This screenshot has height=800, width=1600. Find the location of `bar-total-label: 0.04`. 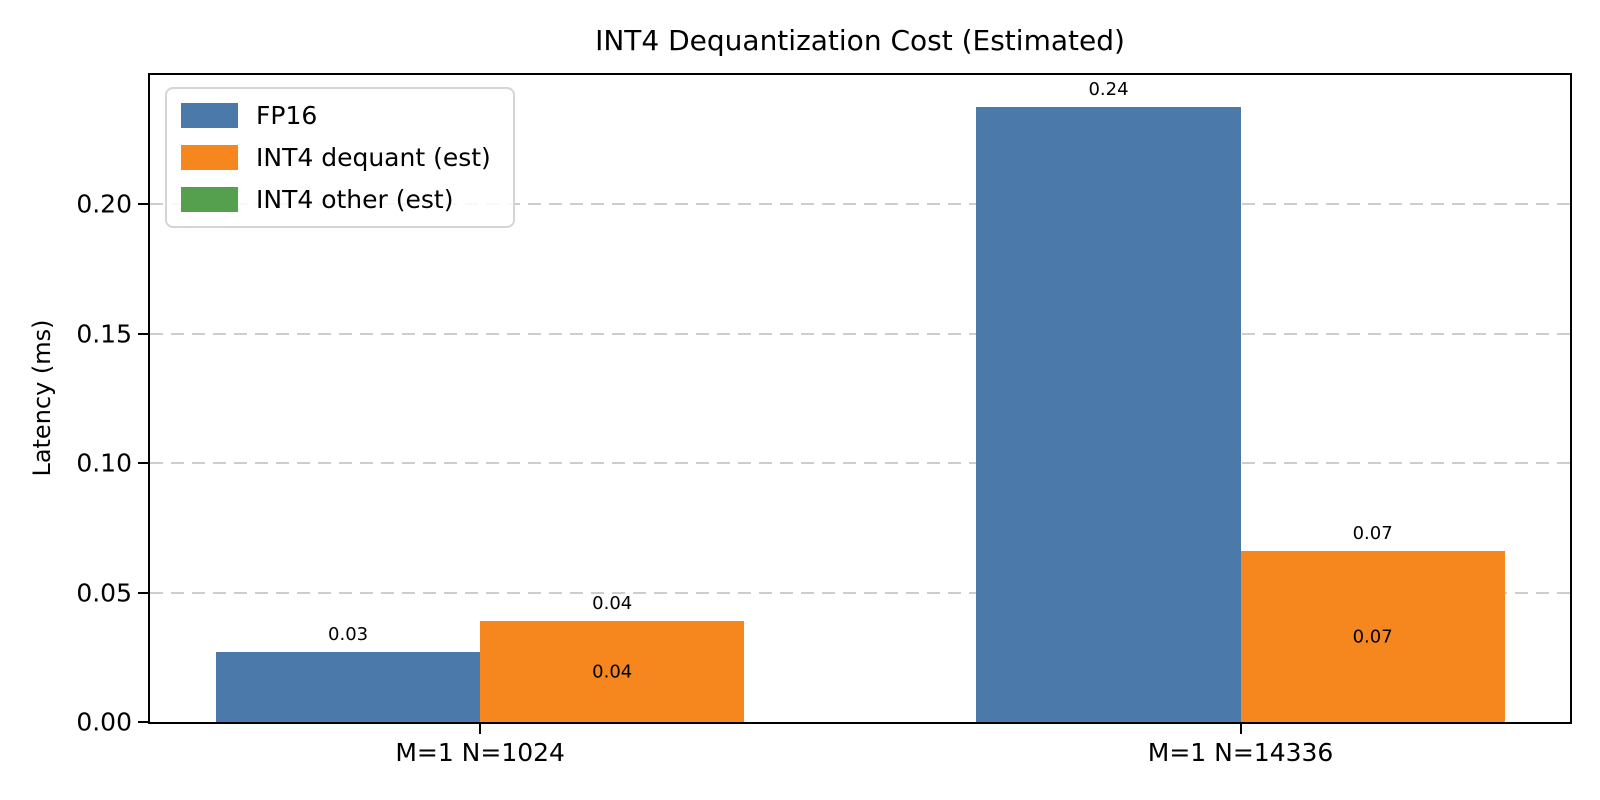

bar-total-label: 0.04 is located at coordinates (612, 604).